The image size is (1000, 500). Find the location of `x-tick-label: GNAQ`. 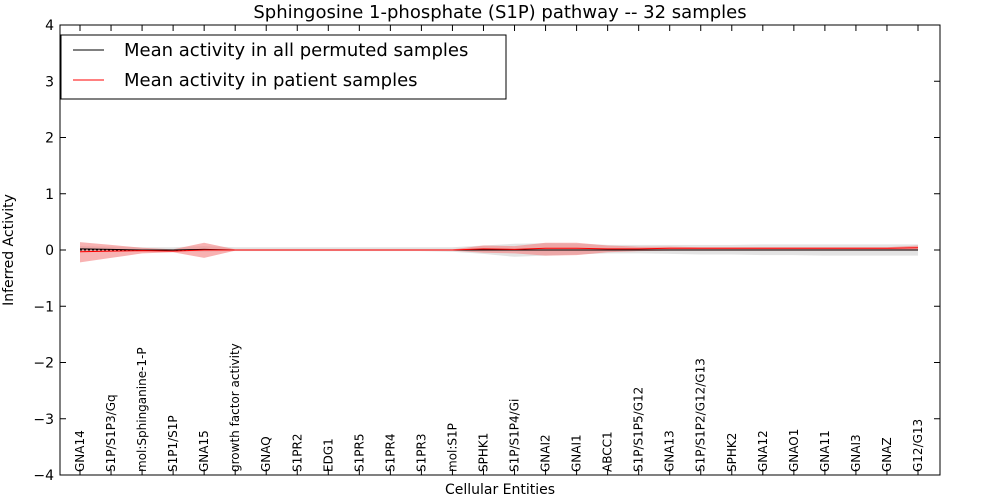

x-tick-label: GNAQ is located at coordinates (266, 454).